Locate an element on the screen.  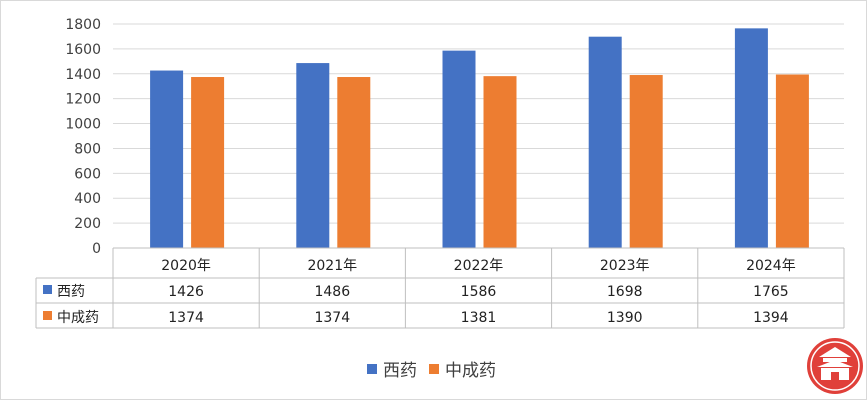
data-value-label: 1381 is located at coordinates (479, 318).